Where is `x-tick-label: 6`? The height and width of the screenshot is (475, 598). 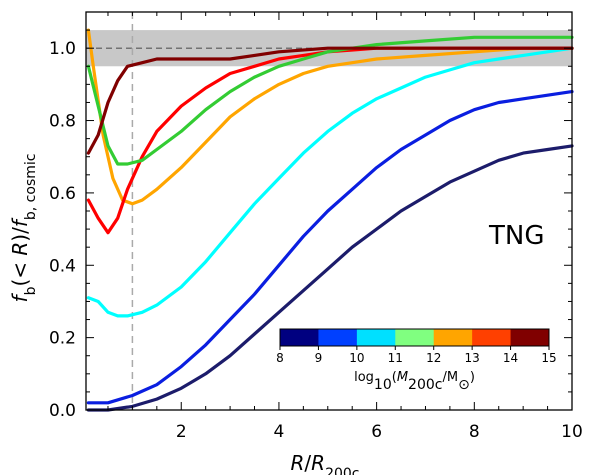 x-tick-label: 6 is located at coordinates (376, 432).